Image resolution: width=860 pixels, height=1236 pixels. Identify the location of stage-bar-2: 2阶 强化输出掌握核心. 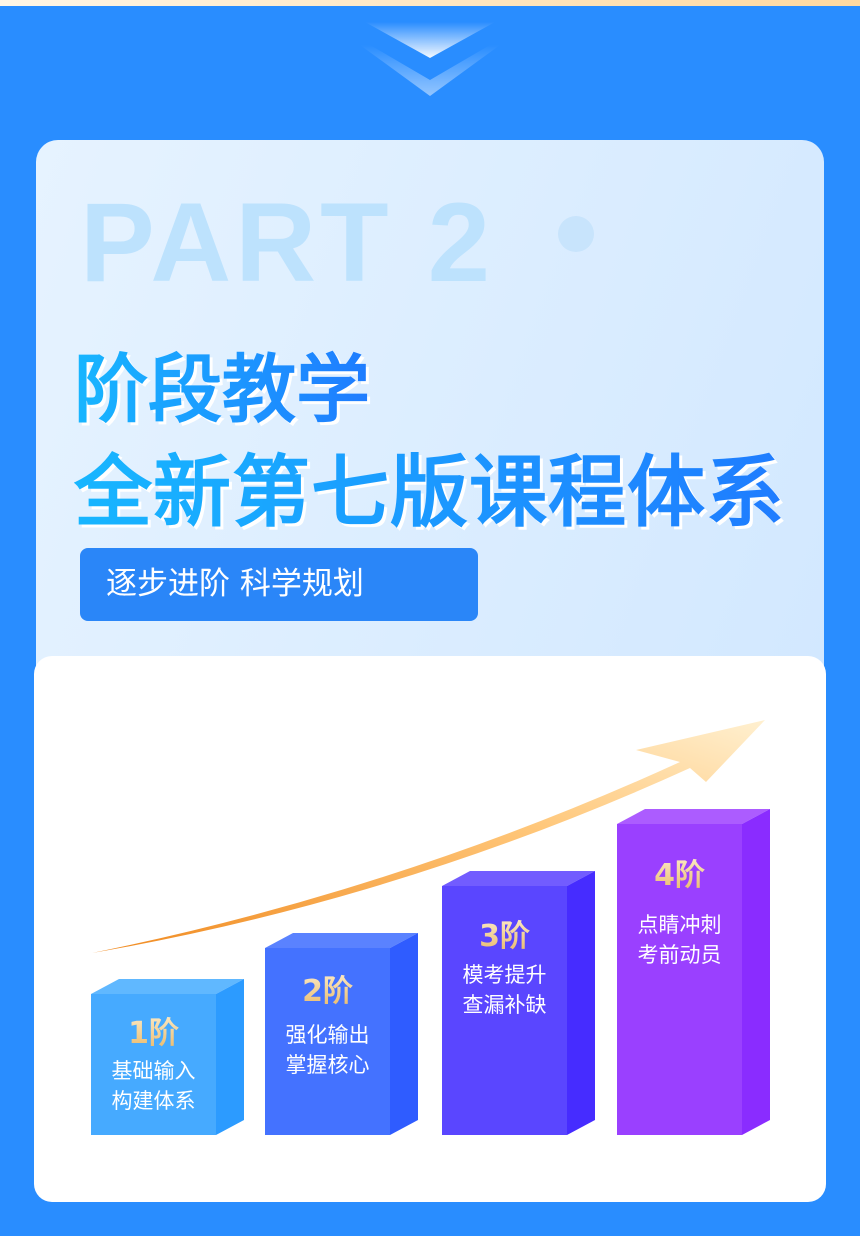
(341, 1034).